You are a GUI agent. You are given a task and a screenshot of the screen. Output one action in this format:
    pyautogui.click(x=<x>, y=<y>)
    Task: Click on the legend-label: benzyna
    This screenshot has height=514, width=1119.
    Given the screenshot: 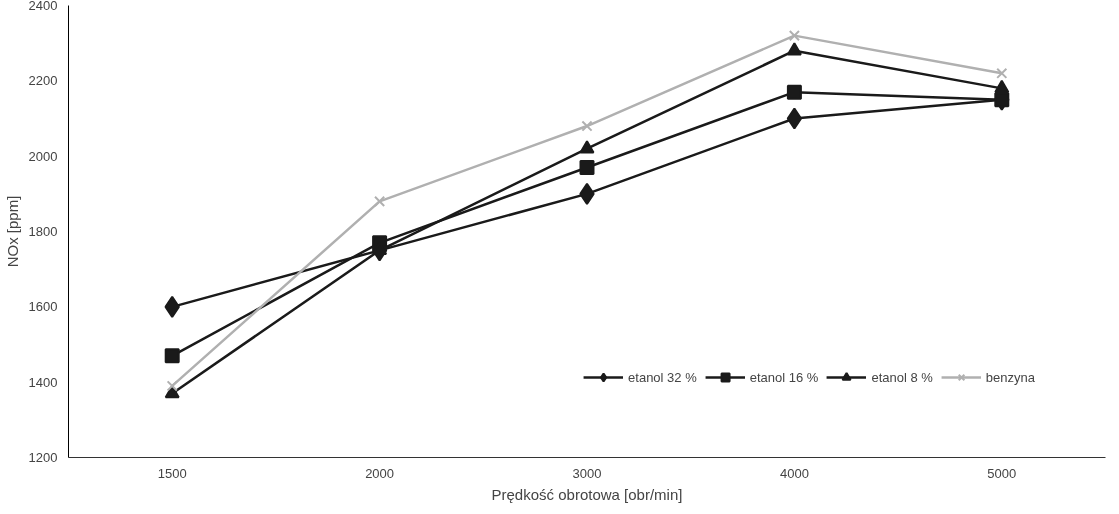 What is the action you would take?
    pyautogui.click(x=1010, y=377)
    